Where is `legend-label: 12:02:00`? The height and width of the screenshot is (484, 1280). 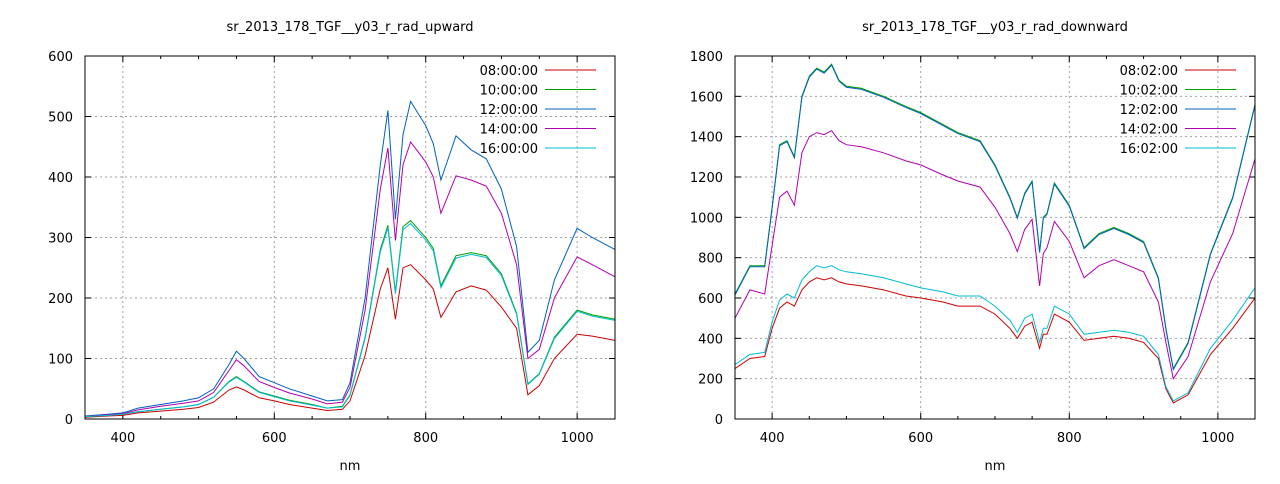
legend-label: 12:02:00 is located at coordinates (1149, 110).